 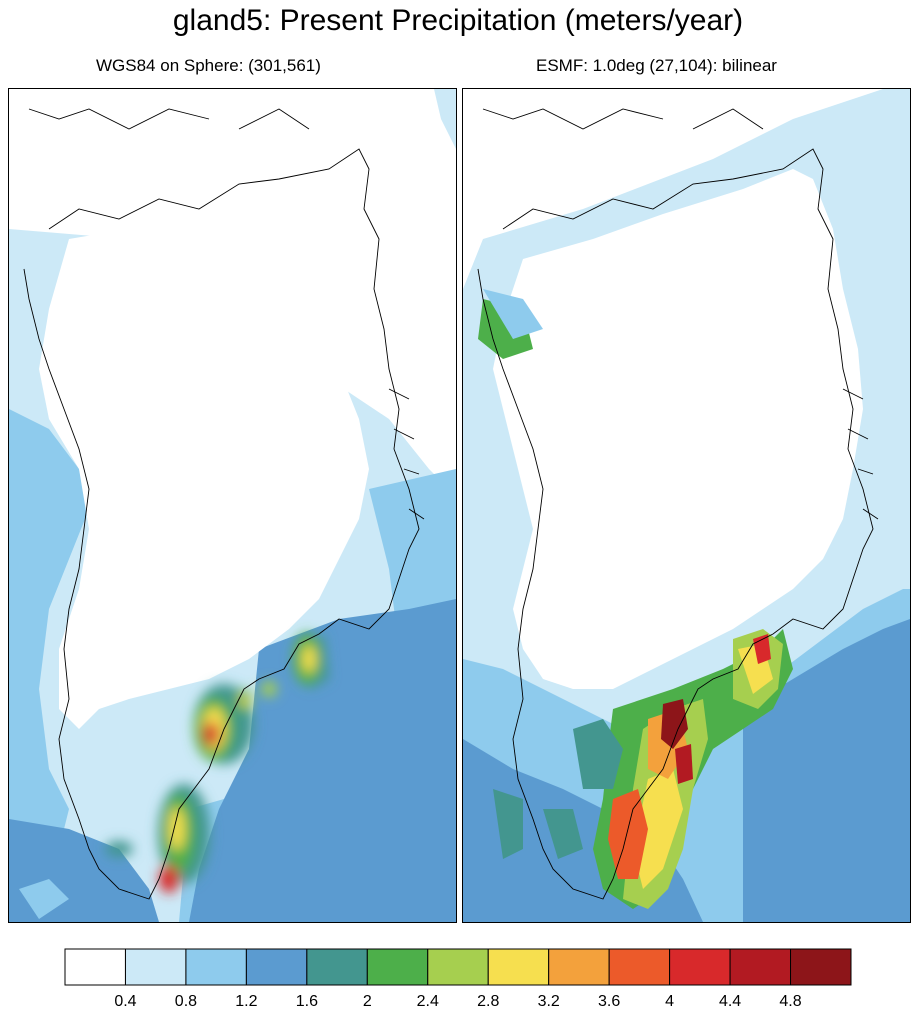 I want to click on colorbar-tick-label: 2.4, so click(x=427, y=1001).